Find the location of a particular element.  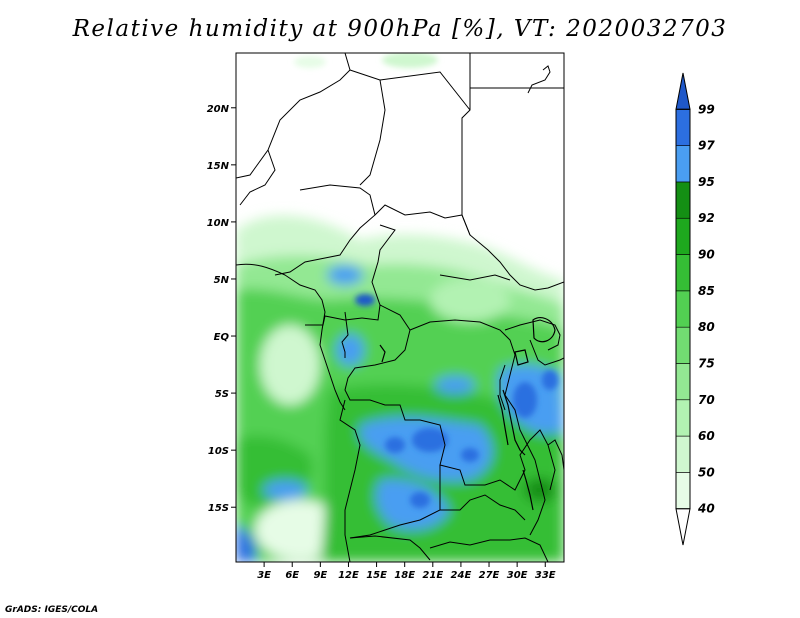

colorbar-top-arrow is located at coordinates (683, 91).